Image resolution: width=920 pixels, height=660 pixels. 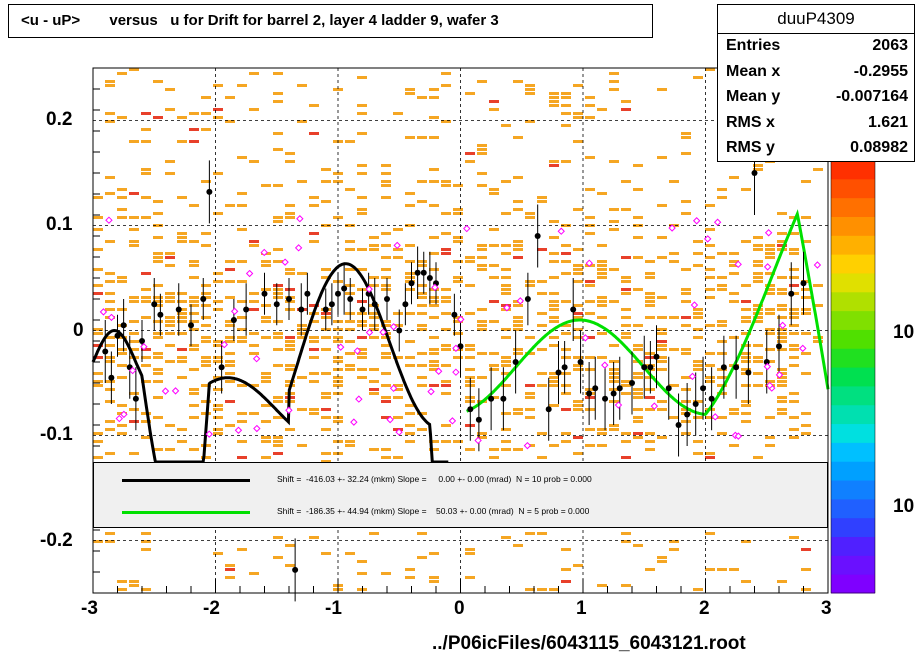 I want to click on stats-value: 2063, so click(x=890, y=45).